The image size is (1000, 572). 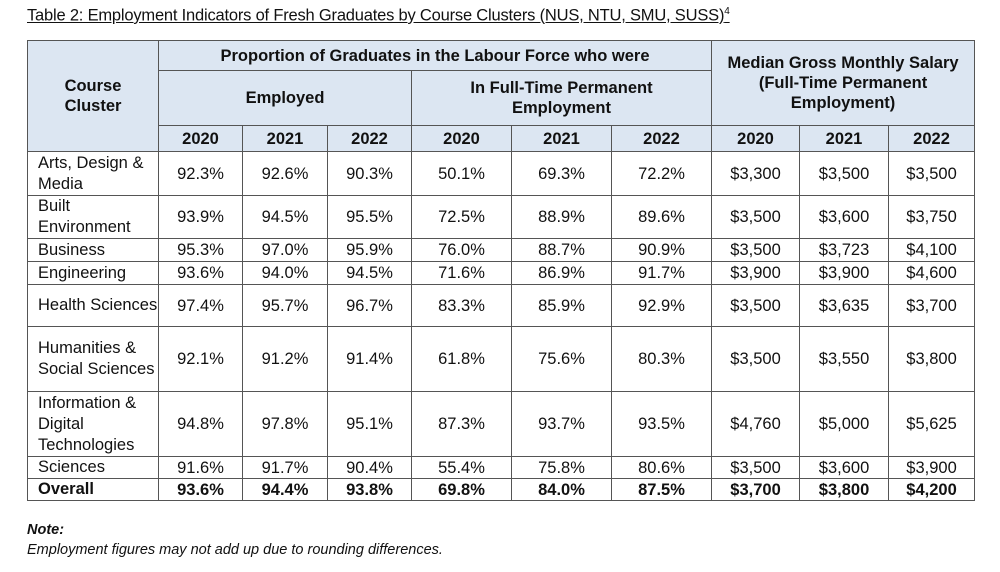 What do you see at coordinates (200, 305) in the screenshot?
I see `table-cell: 97.4%` at bounding box center [200, 305].